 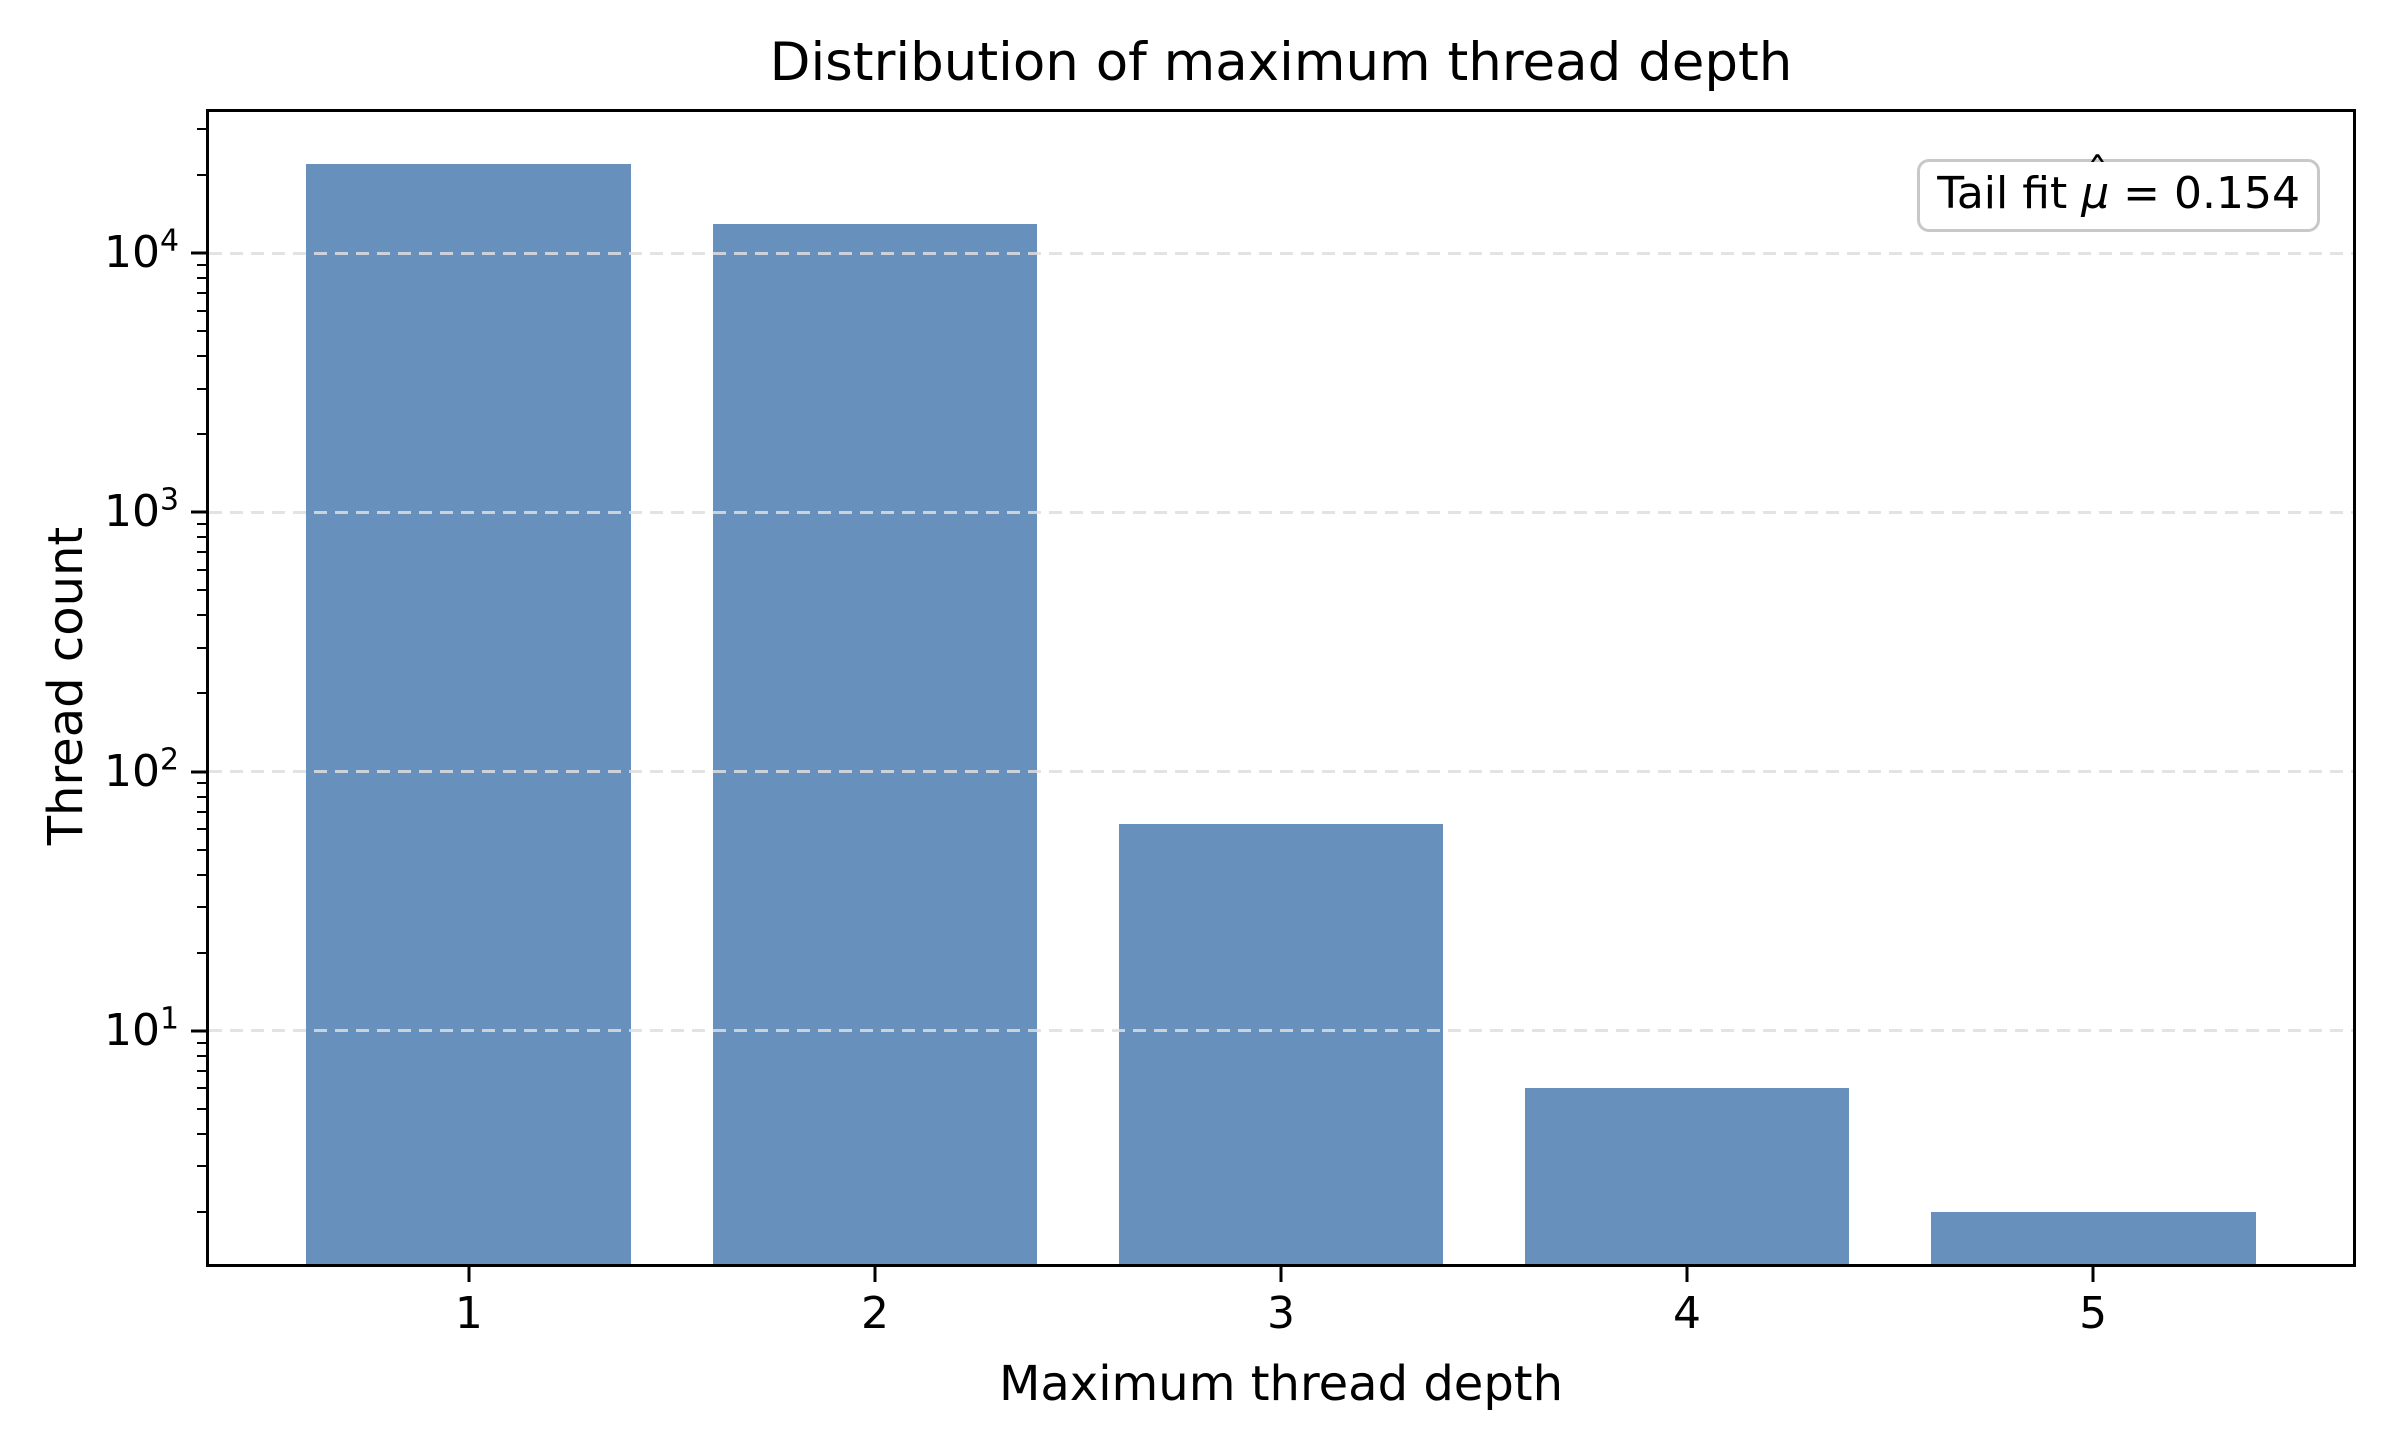 What do you see at coordinates (169, 1019) in the screenshot?
I see `y-tick-exponent: 1` at bounding box center [169, 1019].